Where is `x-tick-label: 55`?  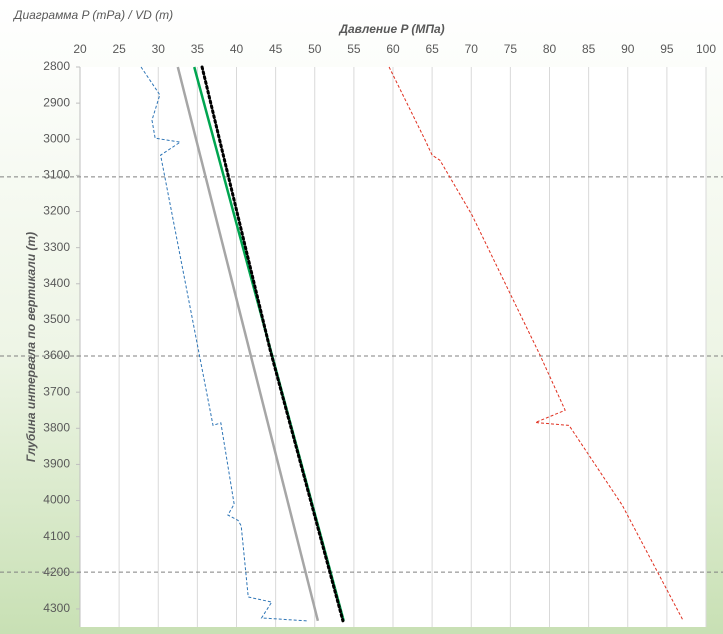
x-tick-label: 55 is located at coordinates (354, 49).